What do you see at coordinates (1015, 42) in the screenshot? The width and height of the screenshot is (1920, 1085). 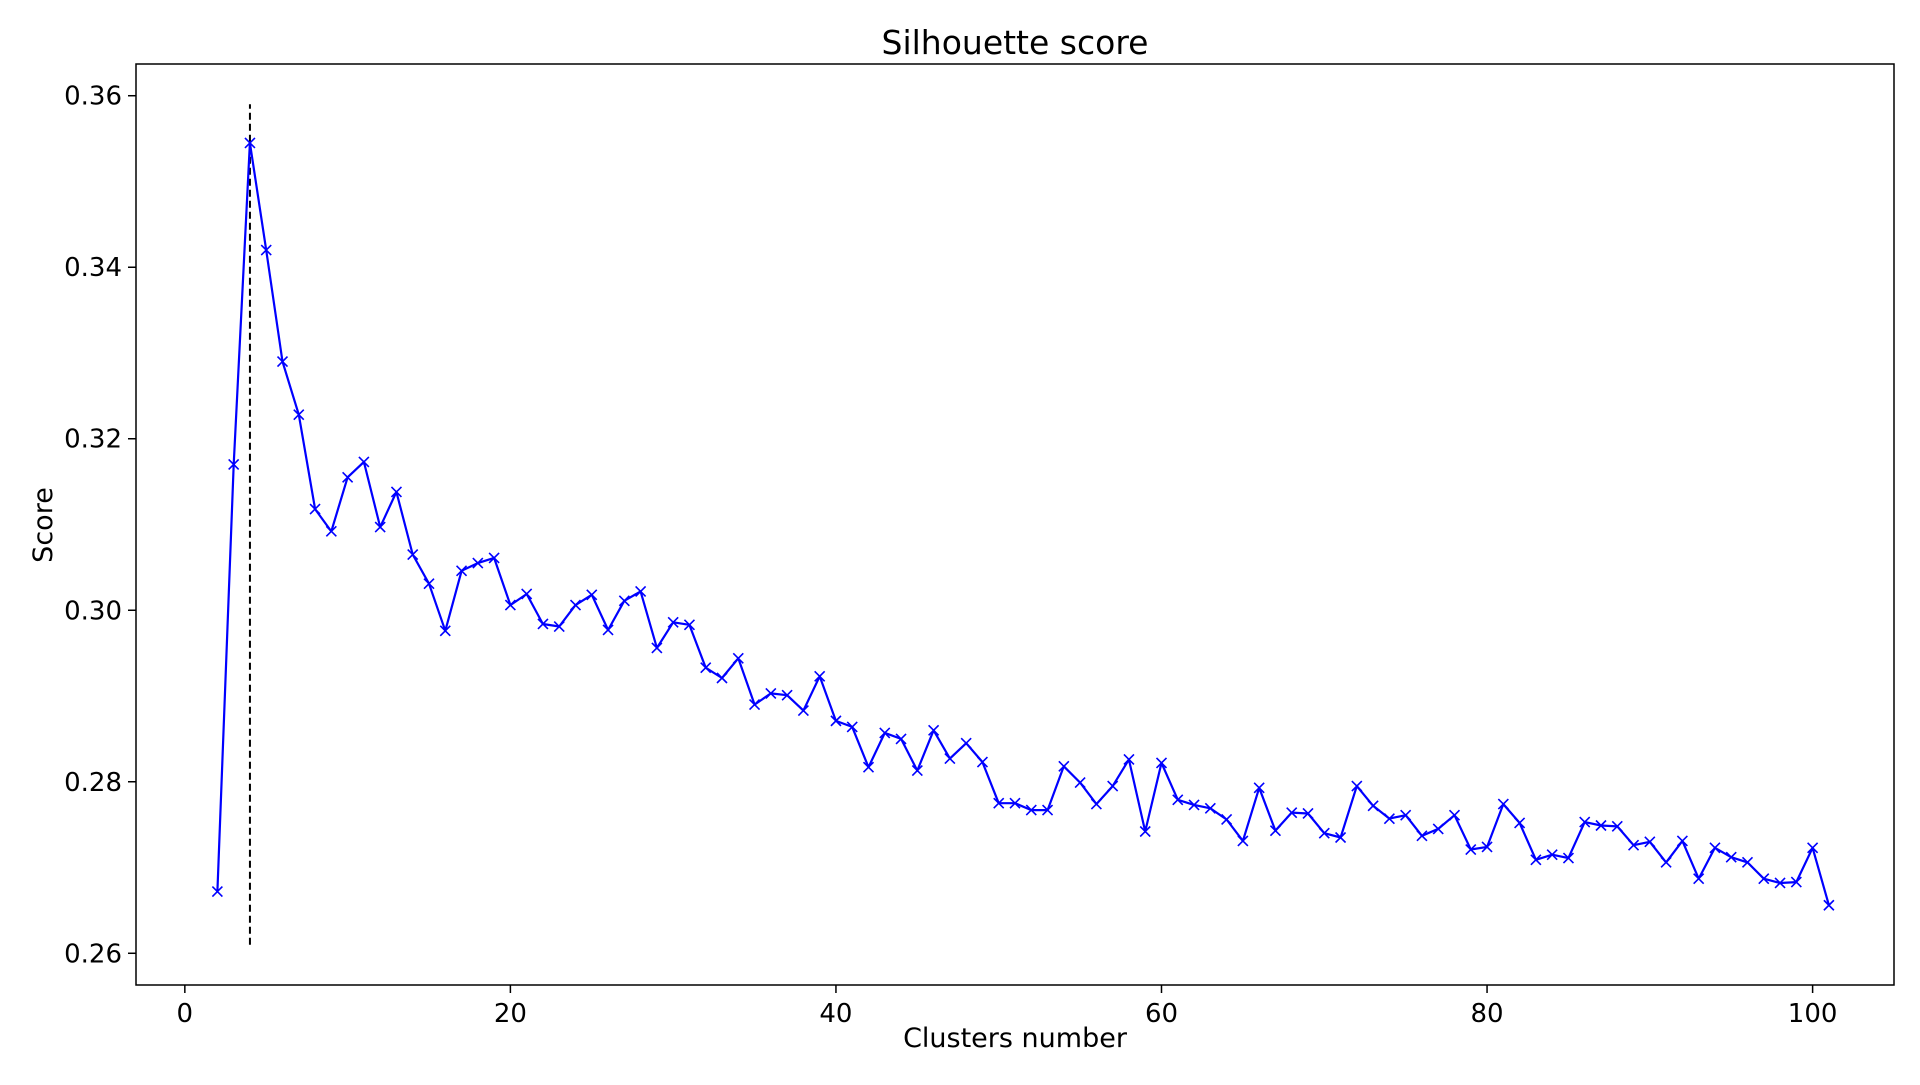 I see `chart-title: Silhouette score` at bounding box center [1015, 42].